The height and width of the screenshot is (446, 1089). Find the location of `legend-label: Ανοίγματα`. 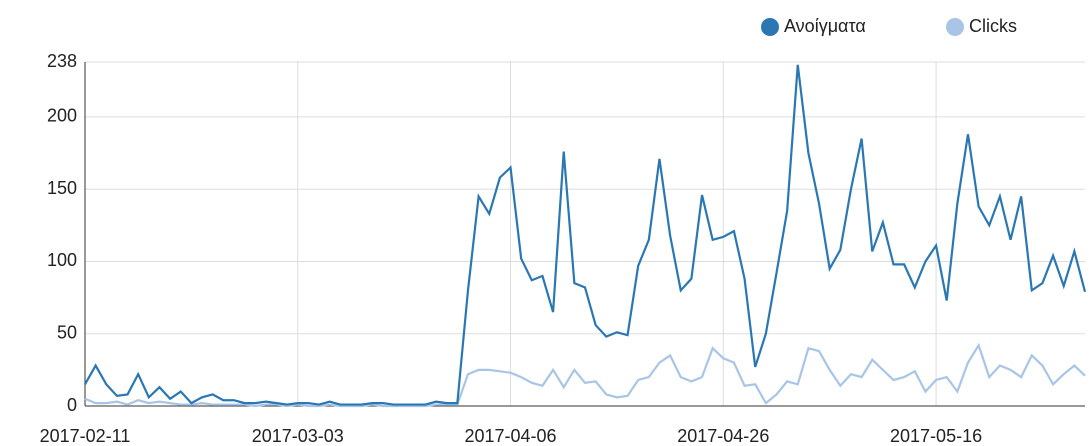

legend-label: Ανοίγματα is located at coordinates (825, 26).